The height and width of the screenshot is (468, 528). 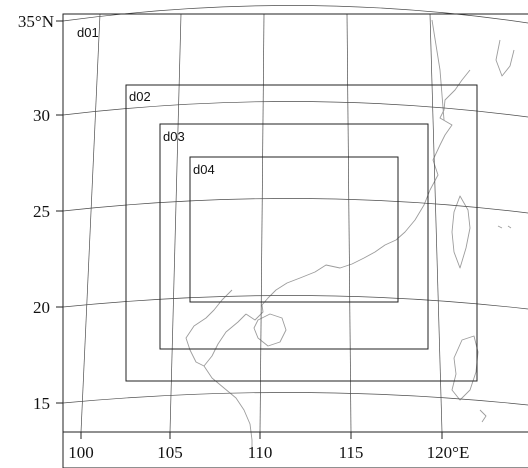 What do you see at coordinates (36, 21) in the screenshot?
I see `lat-label-35: 35°N` at bounding box center [36, 21].